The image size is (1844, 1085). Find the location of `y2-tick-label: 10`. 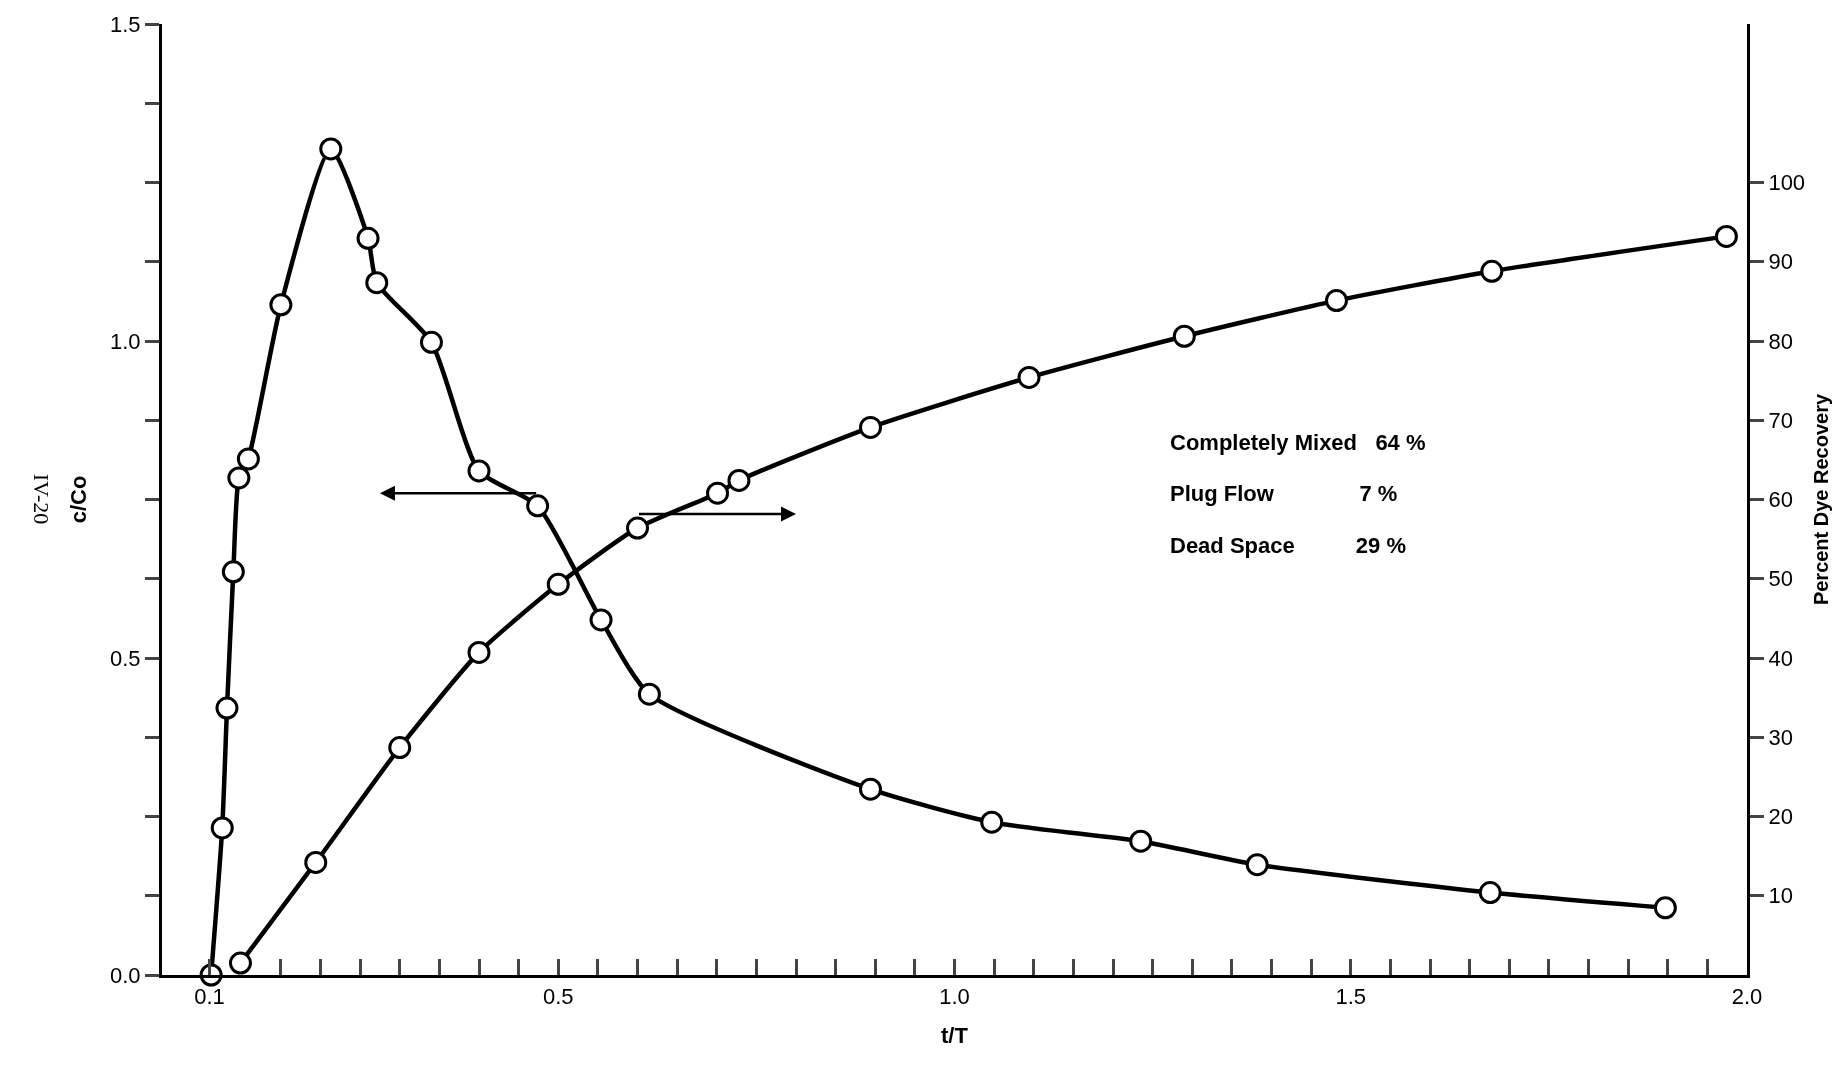

y2-tick-label: 10 is located at coordinates (1780, 896).